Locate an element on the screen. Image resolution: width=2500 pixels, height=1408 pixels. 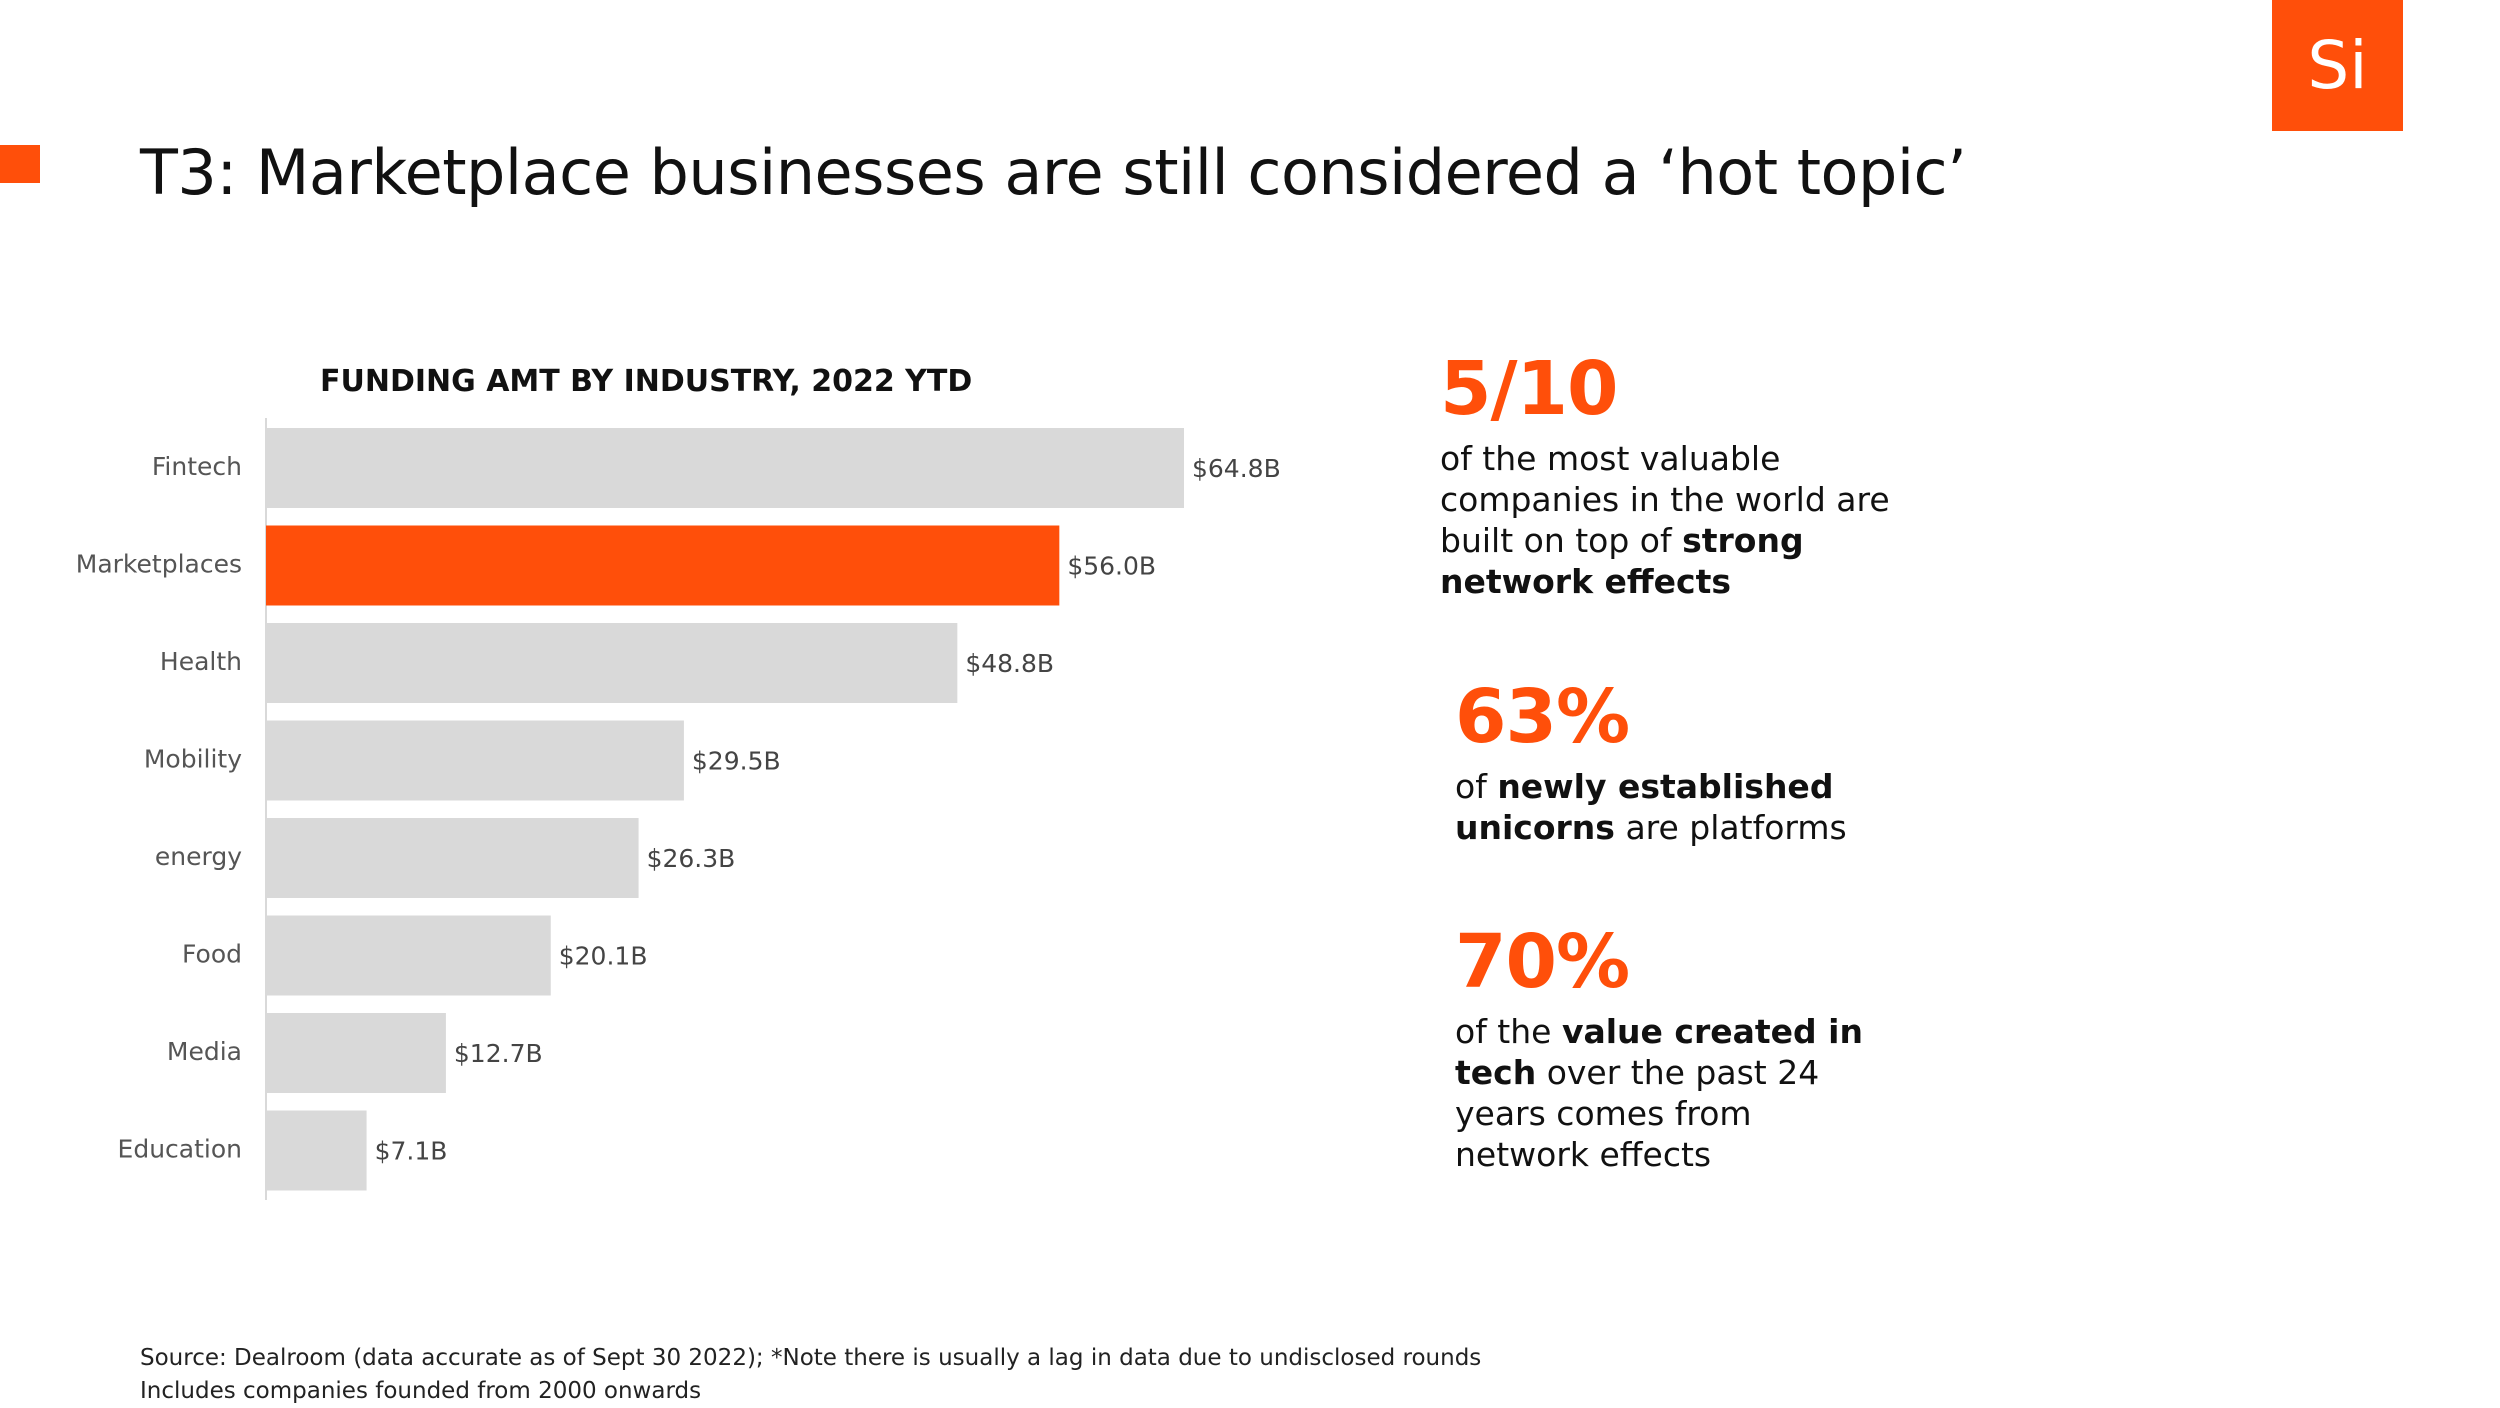
value-label-health: $48.8B is located at coordinates (1009, 663).